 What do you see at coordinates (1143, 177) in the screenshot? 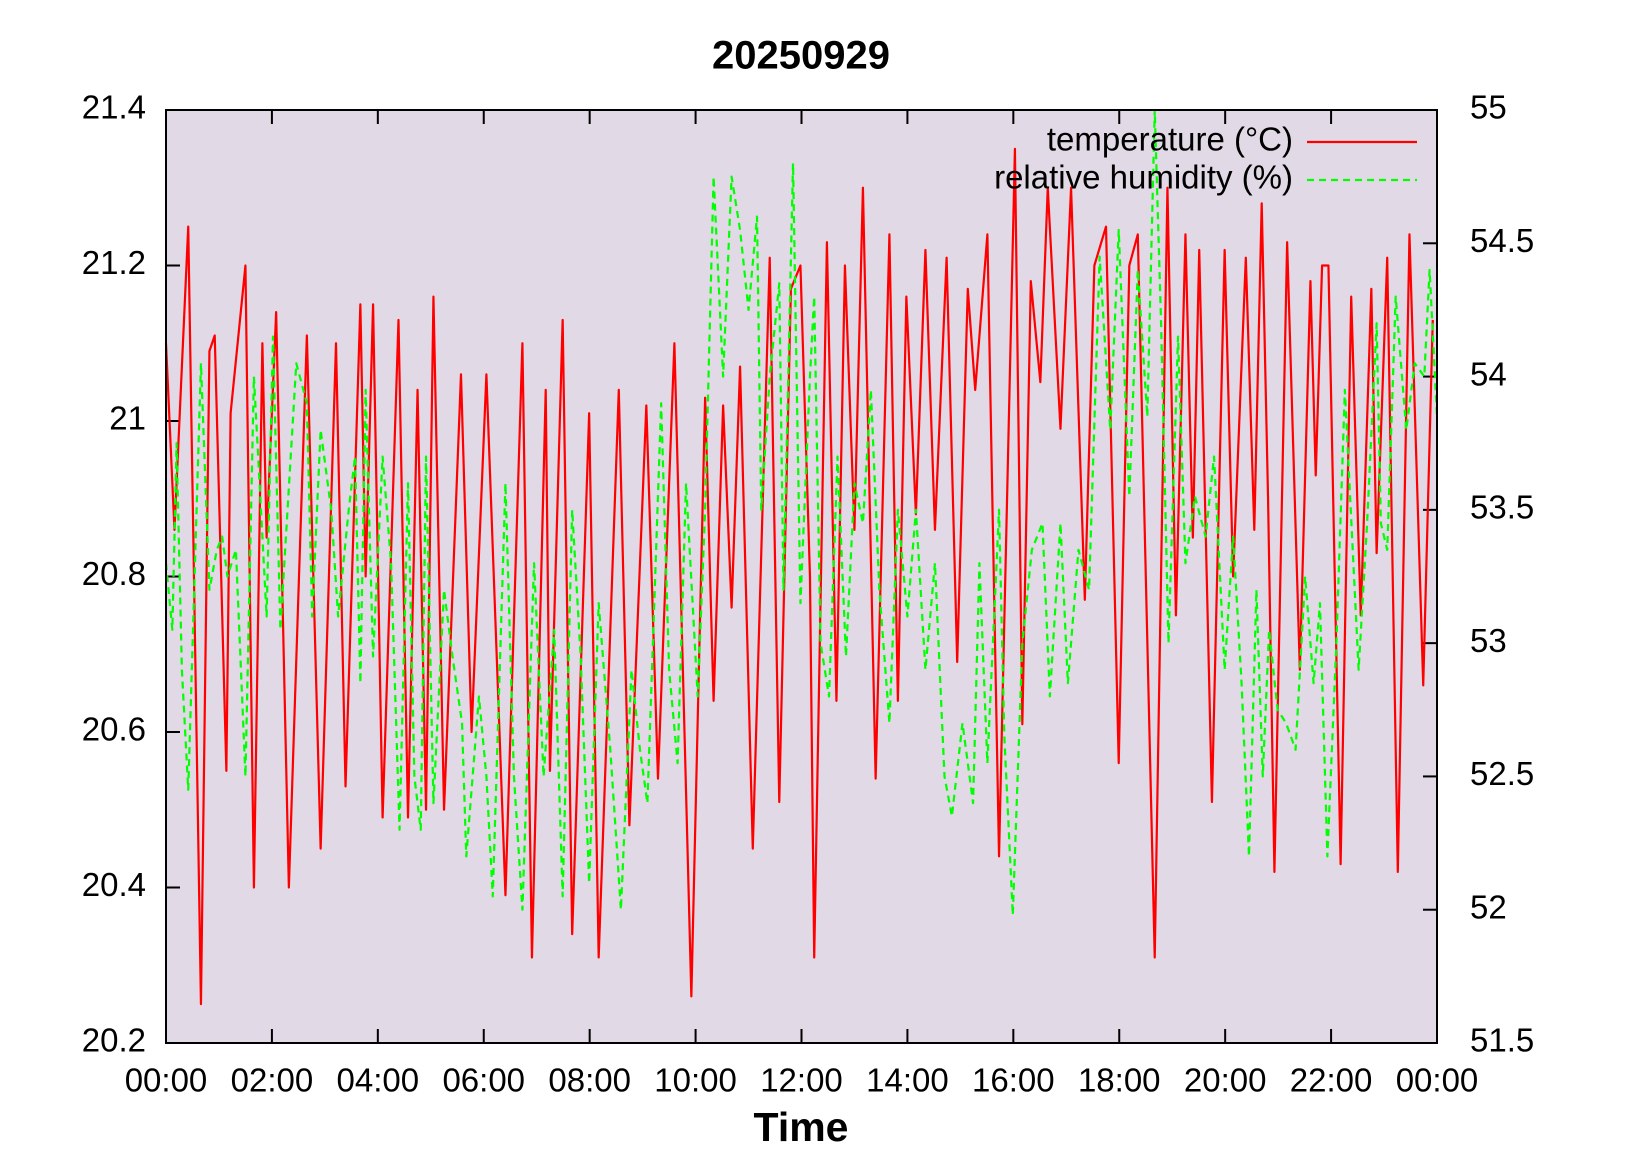
I see `legend-label: relative humidity (%)` at bounding box center [1143, 177].